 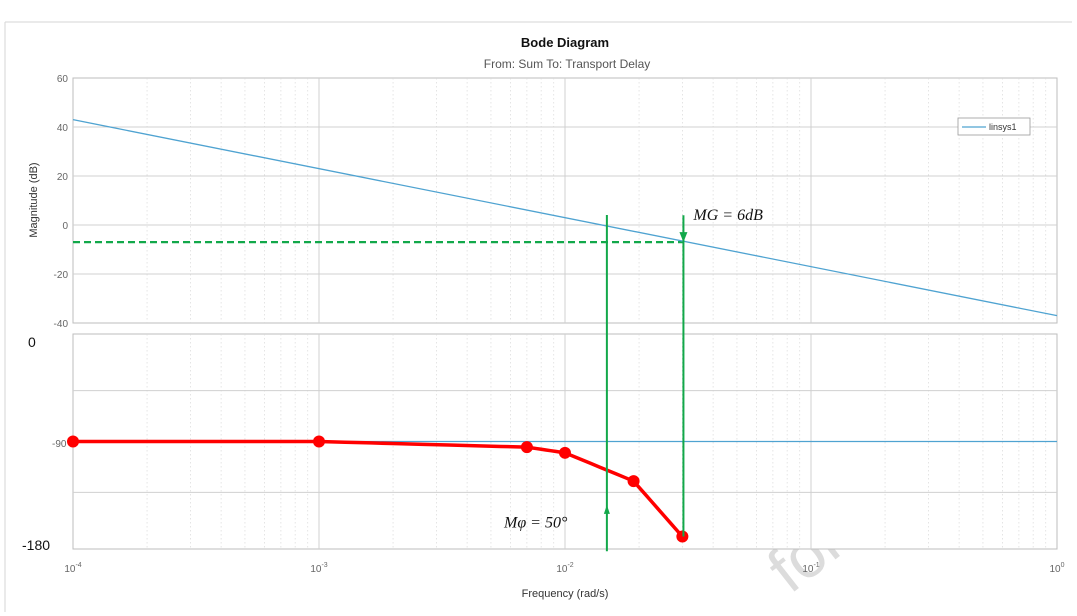 I want to click on margin-markers, so click(x=645, y=383).